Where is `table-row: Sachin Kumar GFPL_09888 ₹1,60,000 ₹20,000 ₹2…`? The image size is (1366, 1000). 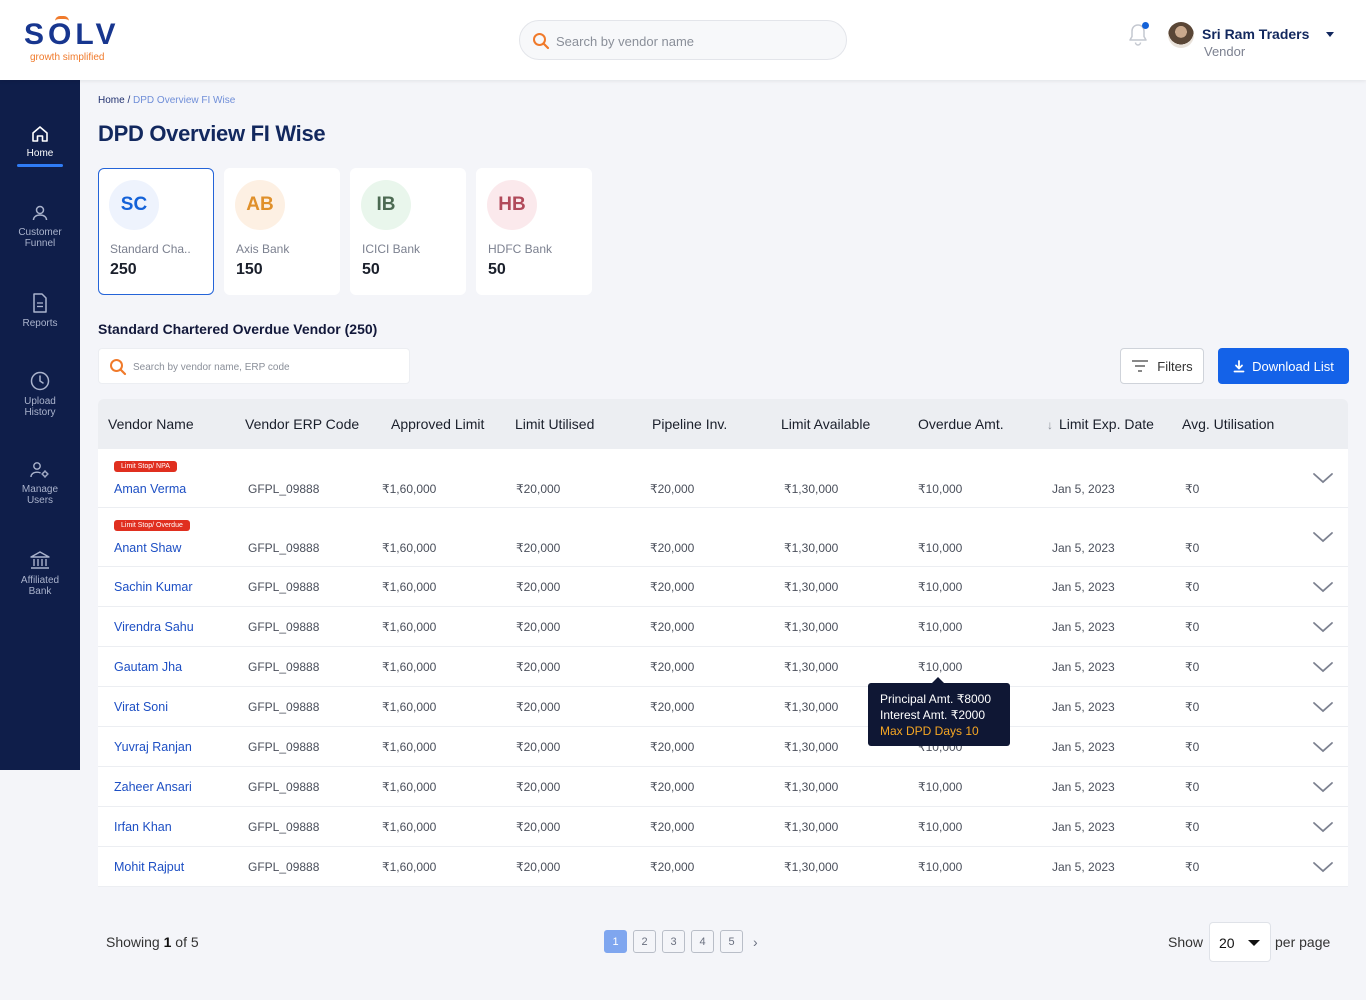
table-row: Sachin Kumar GFPL_09888 ₹1,60,000 ₹20,000 ₹2… is located at coordinates (723, 587).